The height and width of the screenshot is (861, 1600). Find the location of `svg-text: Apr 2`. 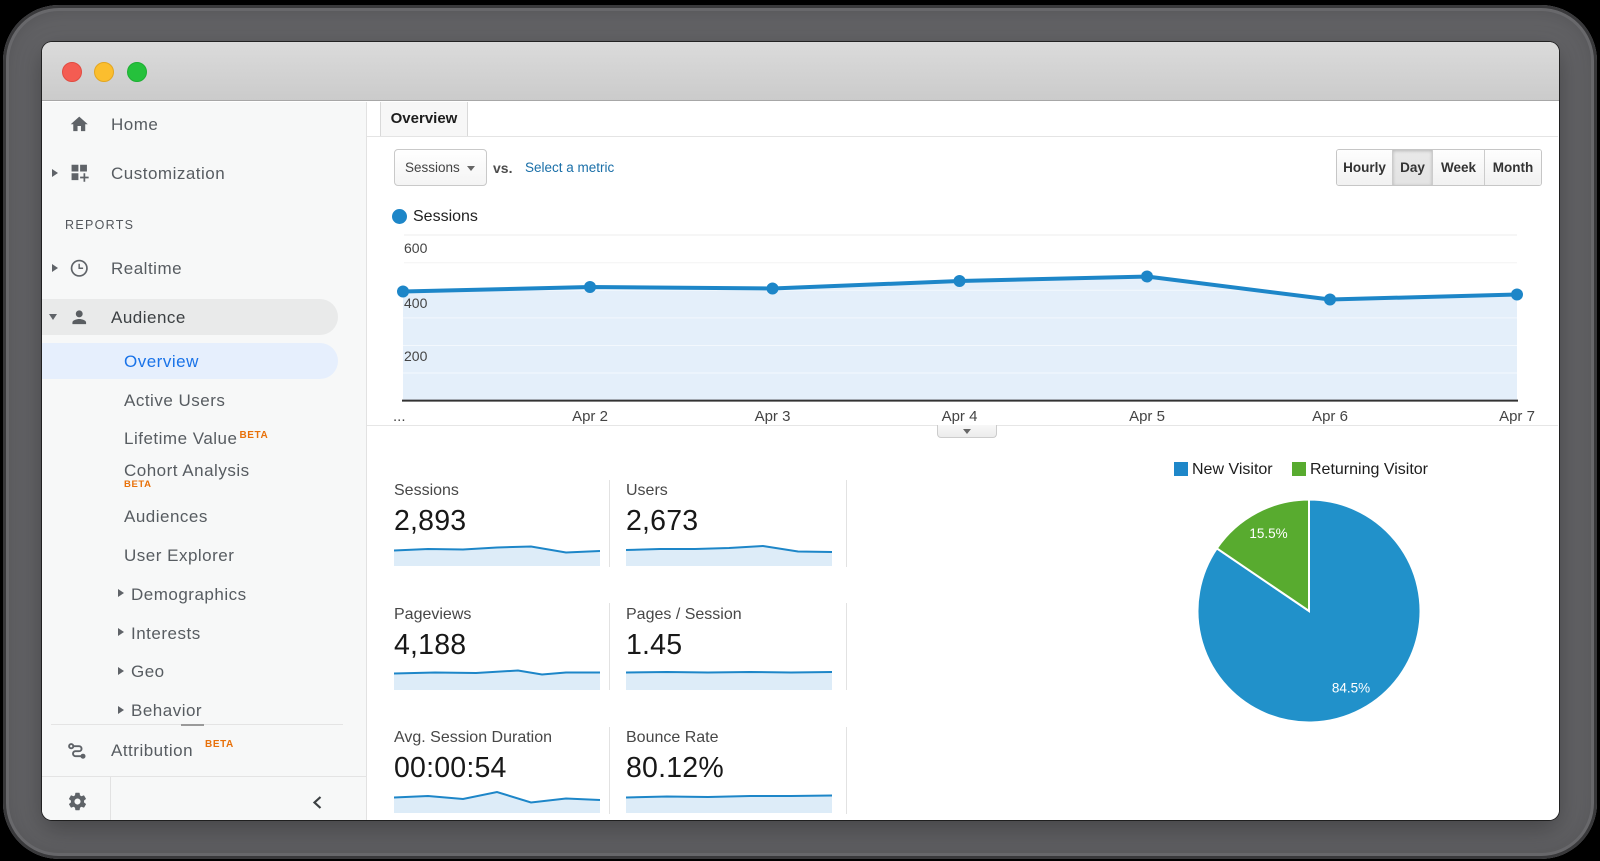

svg-text: Apr 2 is located at coordinates (590, 416).